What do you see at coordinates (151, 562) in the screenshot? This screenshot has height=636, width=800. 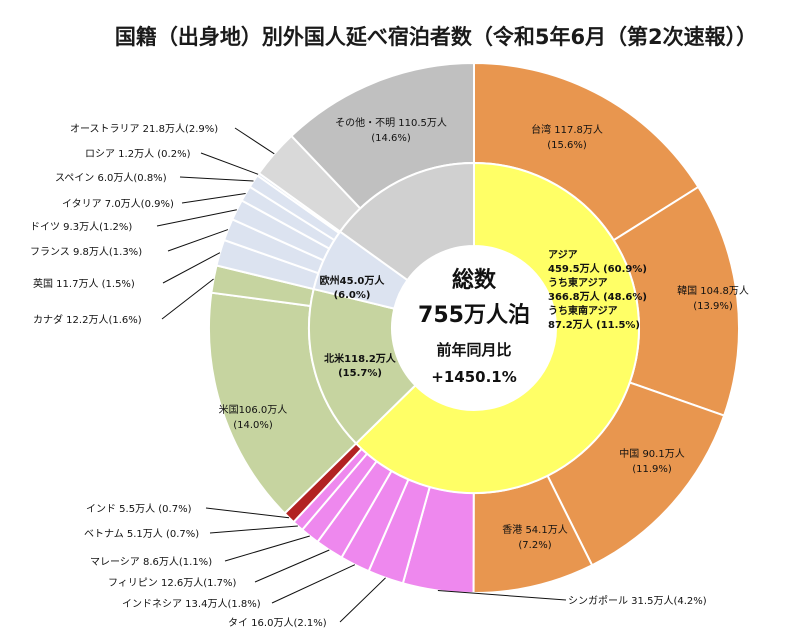 I see `outer-label-マレーシア: マレーシア 8.6万人(1.1%)` at bounding box center [151, 562].